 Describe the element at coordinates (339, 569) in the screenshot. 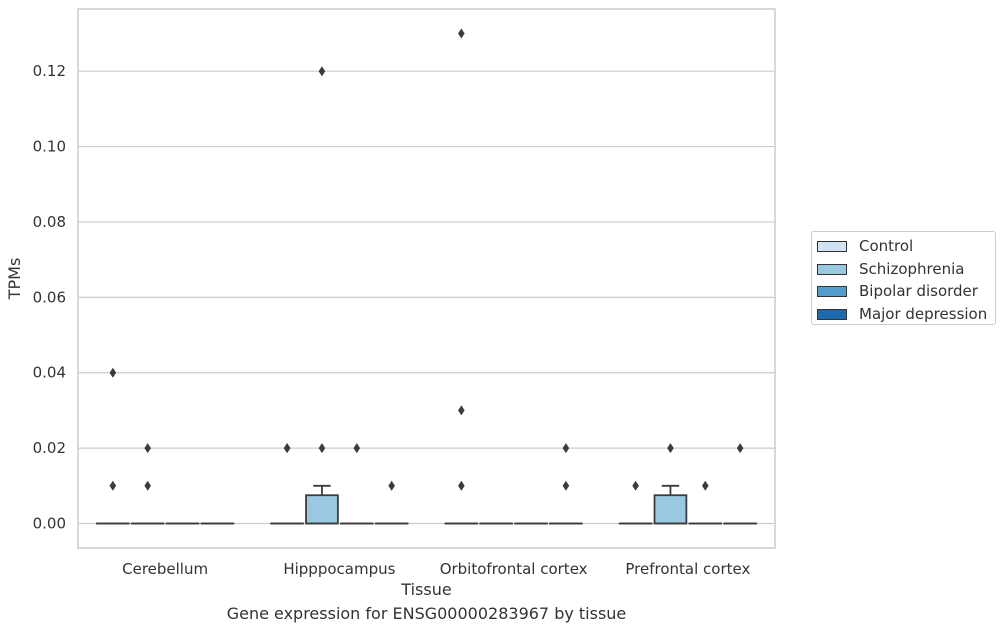

I see `x-tick-label: Hipppocampus` at that location.